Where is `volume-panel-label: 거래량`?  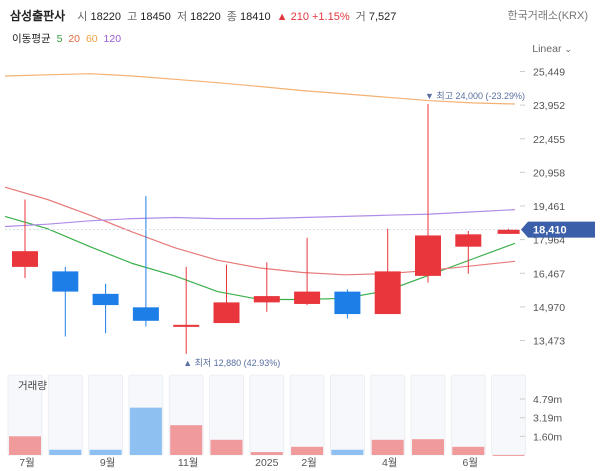
volume-panel-label: 거래량 is located at coordinates (32, 386).